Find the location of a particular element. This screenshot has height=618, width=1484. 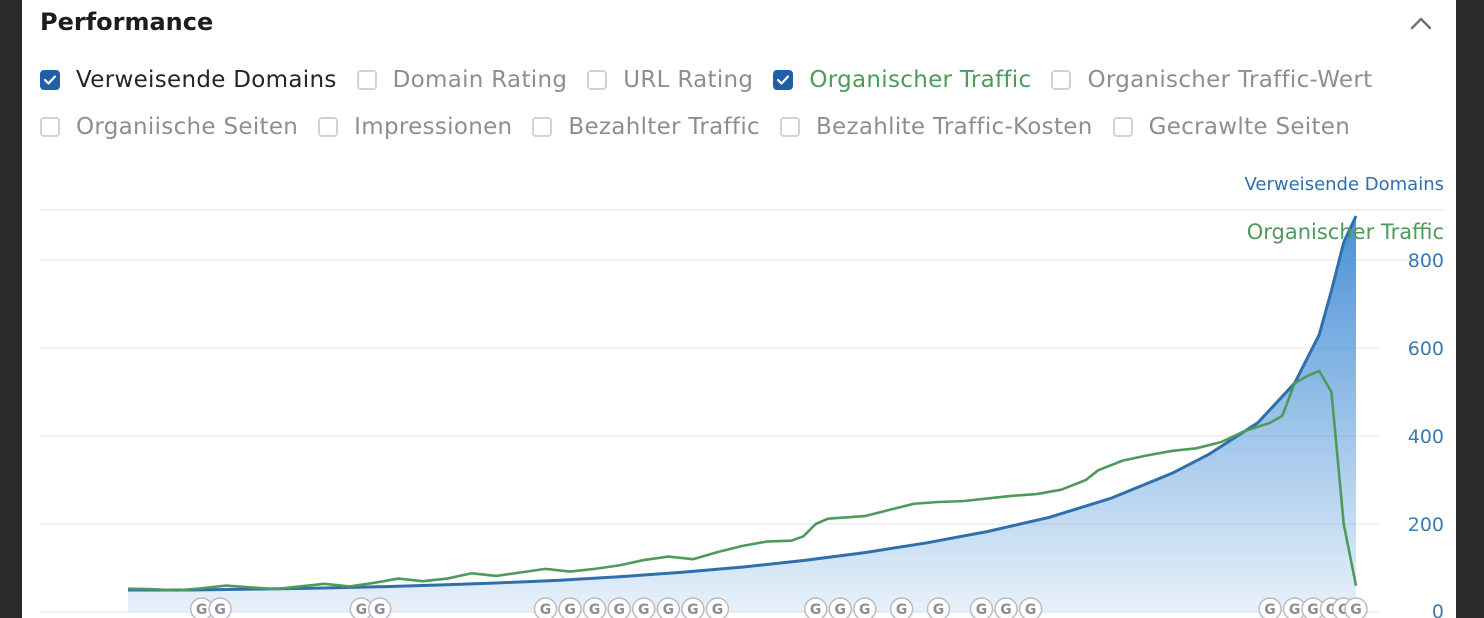

collapse-button is located at coordinates (1421, 23).